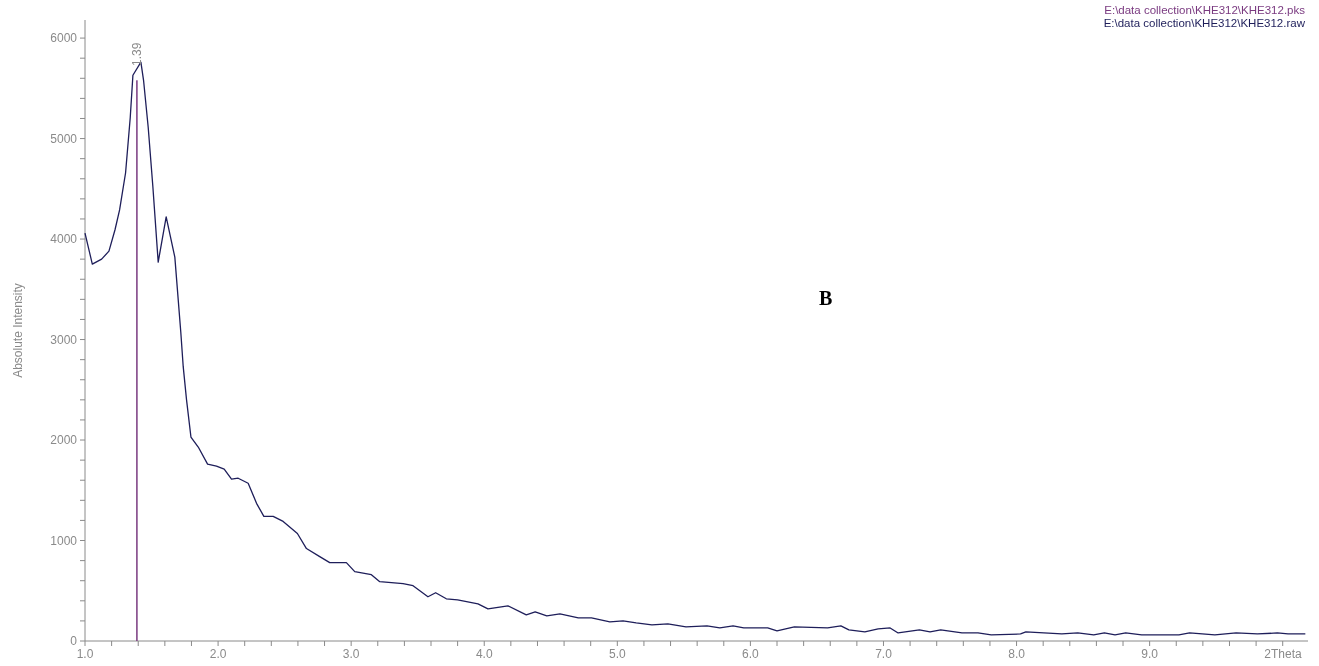 Image resolution: width=1319 pixels, height=666 pixels. Describe the element at coordinates (1017, 654) in the screenshot. I see `x-tick-label: 8.0` at that location.